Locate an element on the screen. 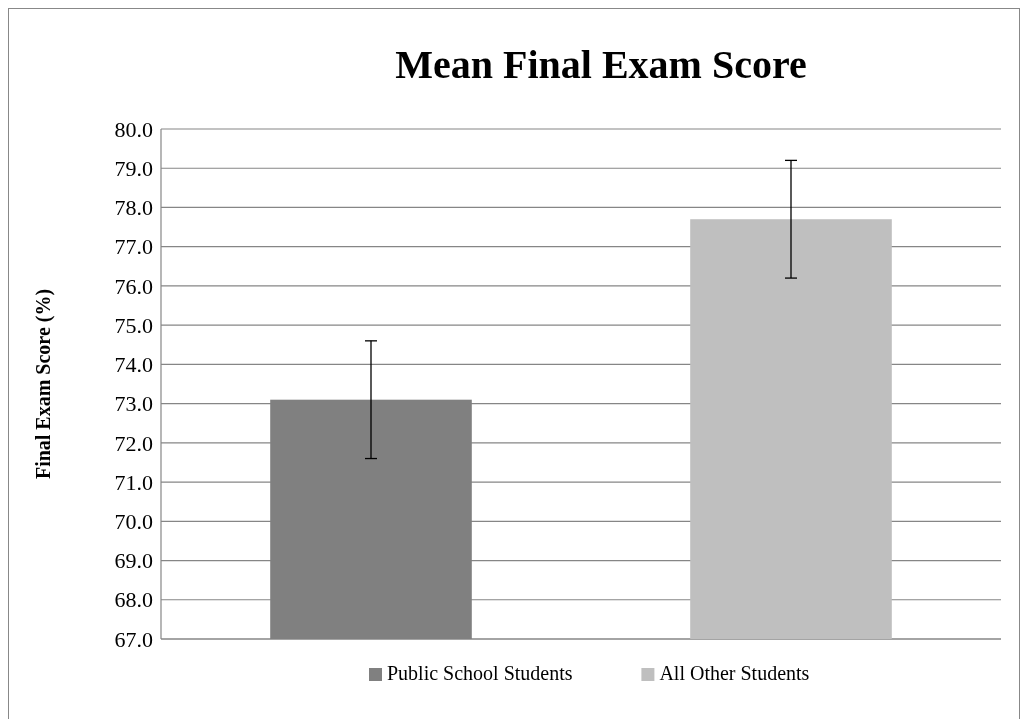 The height and width of the screenshot is (719, 1028). y-tick-label: 79.0 is located at coordinates (133, 168).